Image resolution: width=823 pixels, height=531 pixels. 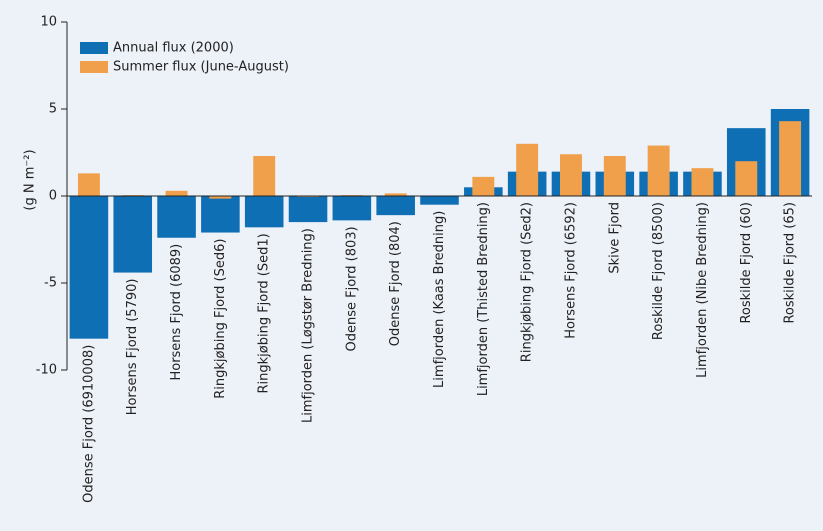 What do you see at coordinates (483, 299) in the screenshot?
I see `x-tick-label: Limfjorden (Thisted Bredning)` at bounding box center [483, 299].